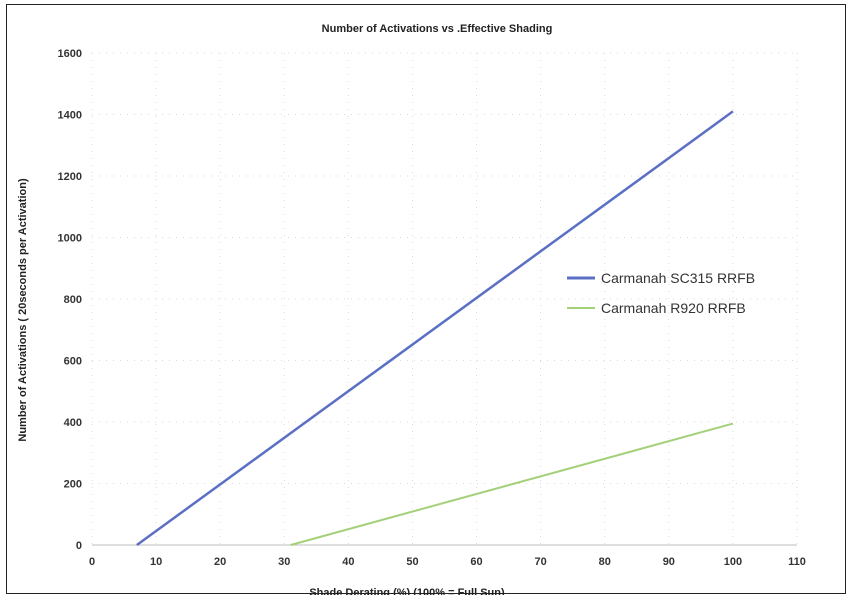  I want to click on x-tick-label: 80, so click(605, 562).